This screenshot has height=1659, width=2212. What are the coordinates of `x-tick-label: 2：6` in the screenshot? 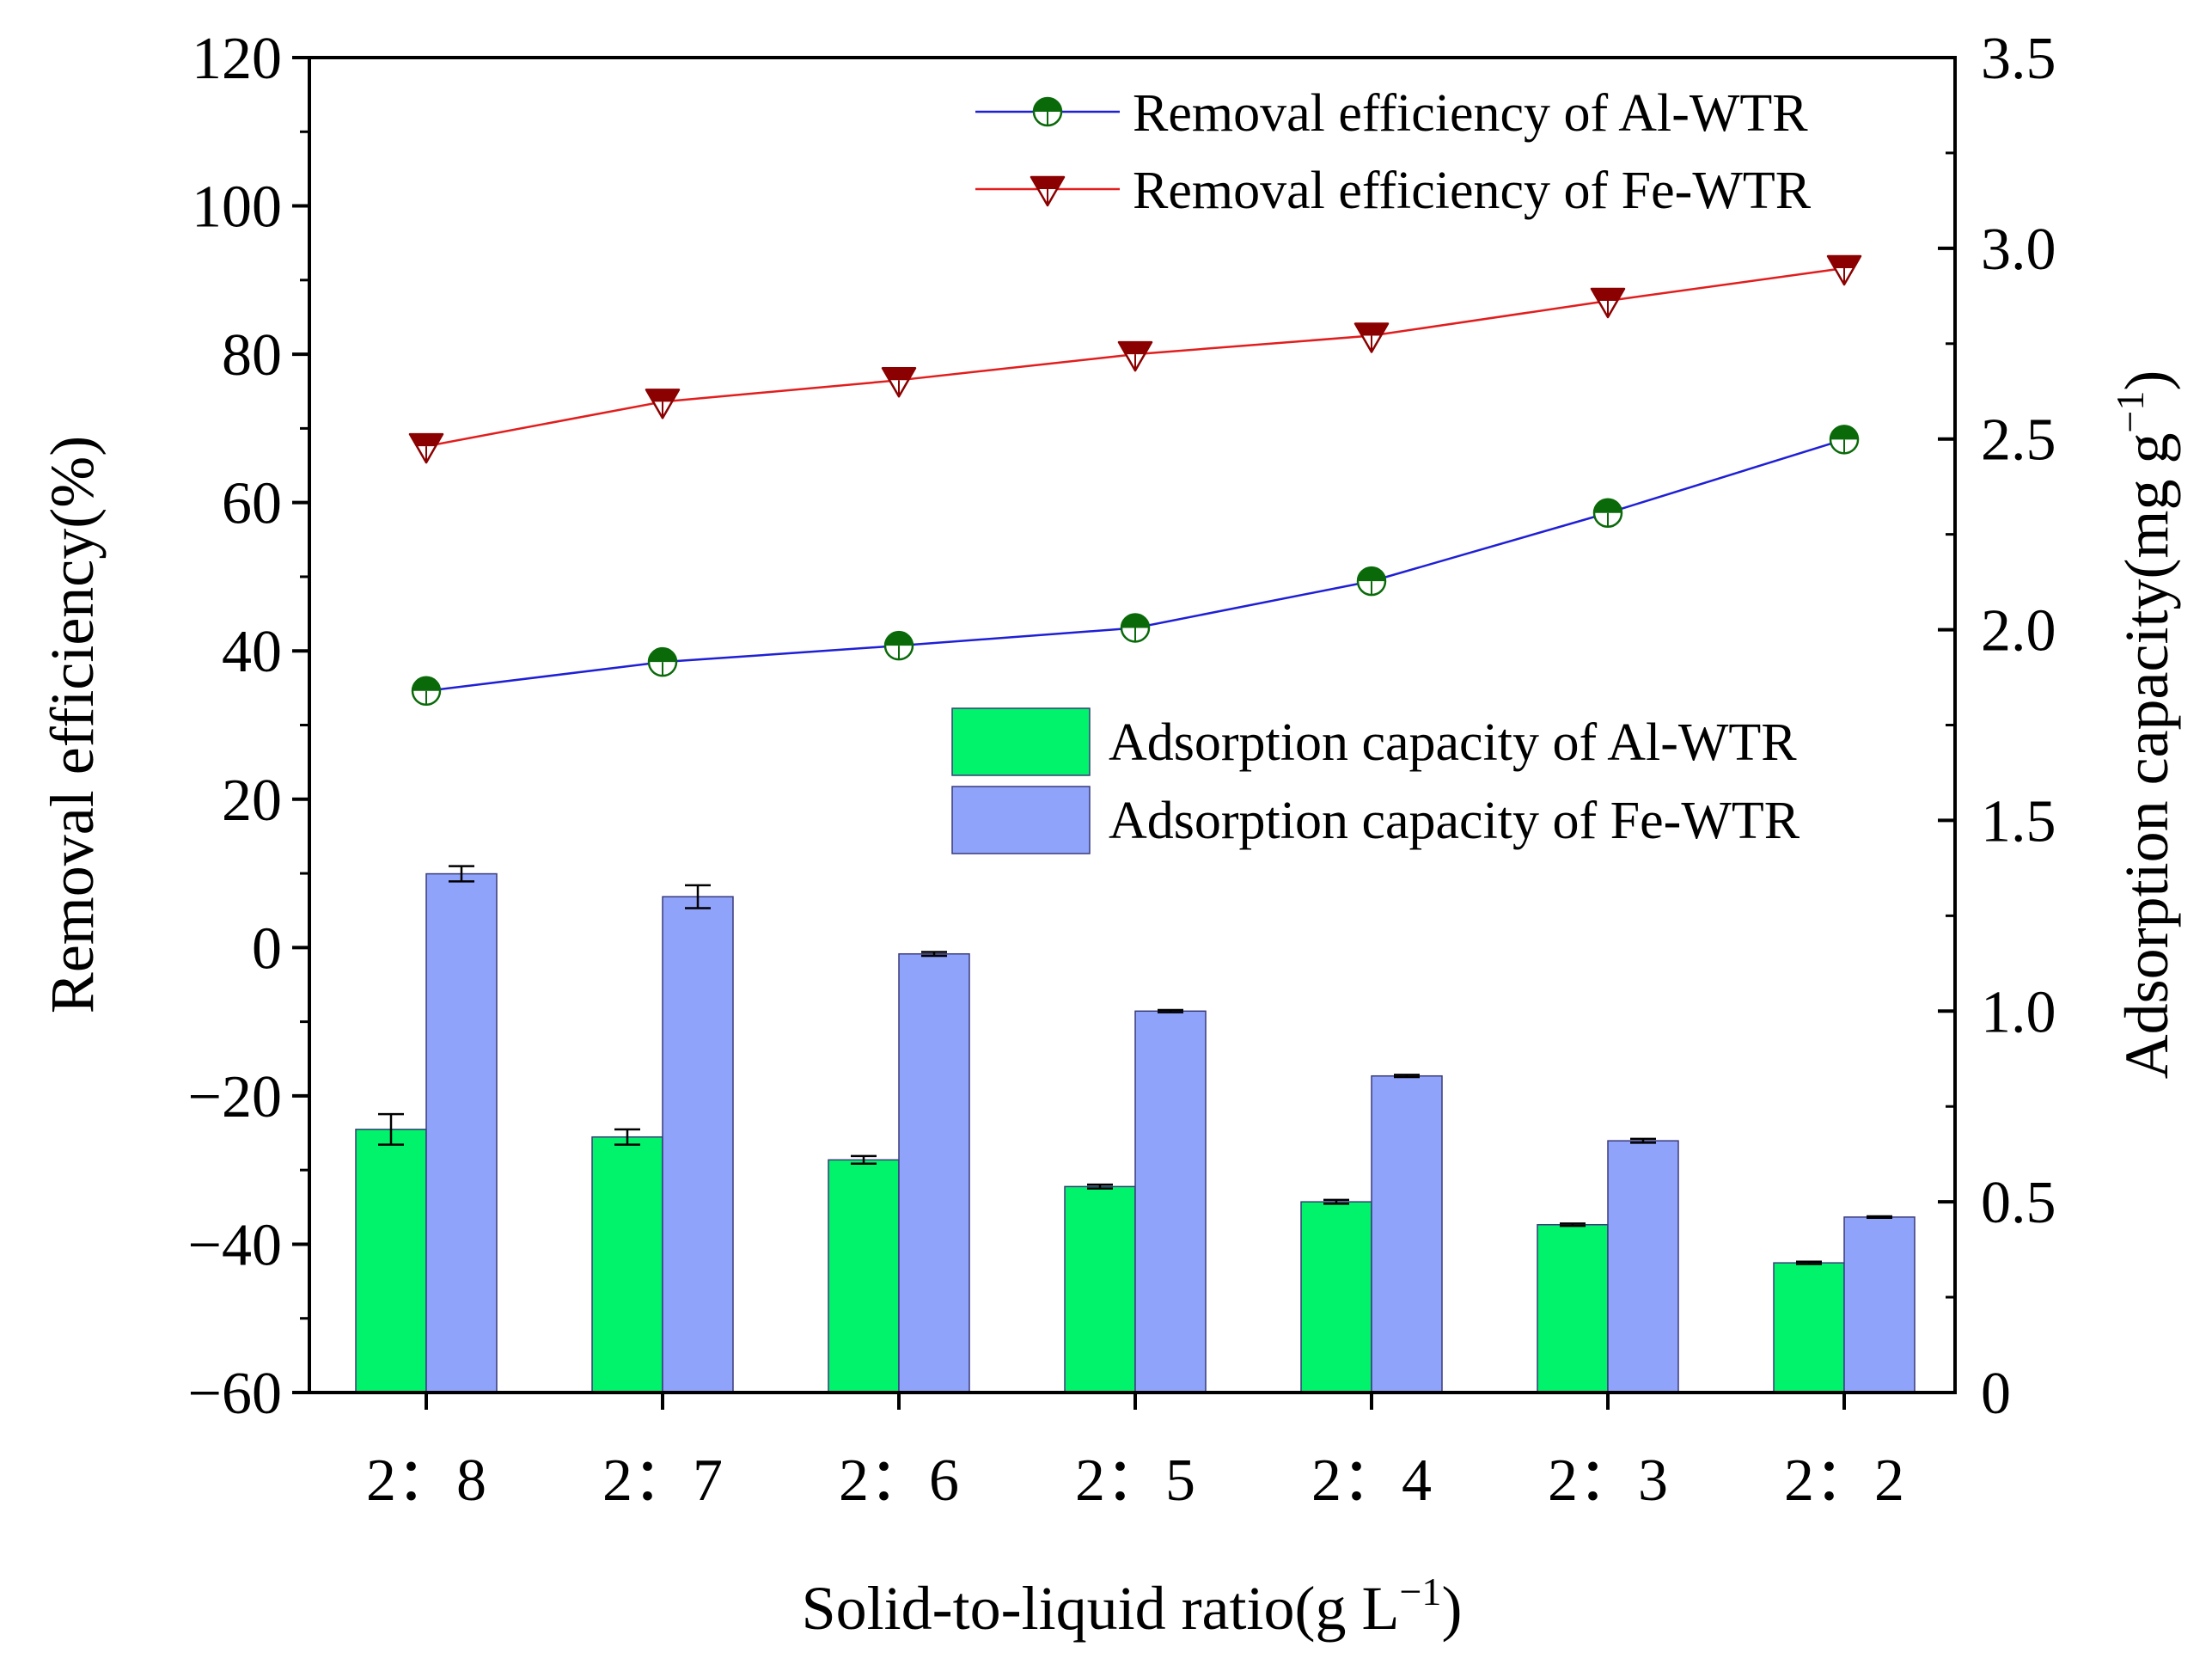 It's located at (899, 1481).